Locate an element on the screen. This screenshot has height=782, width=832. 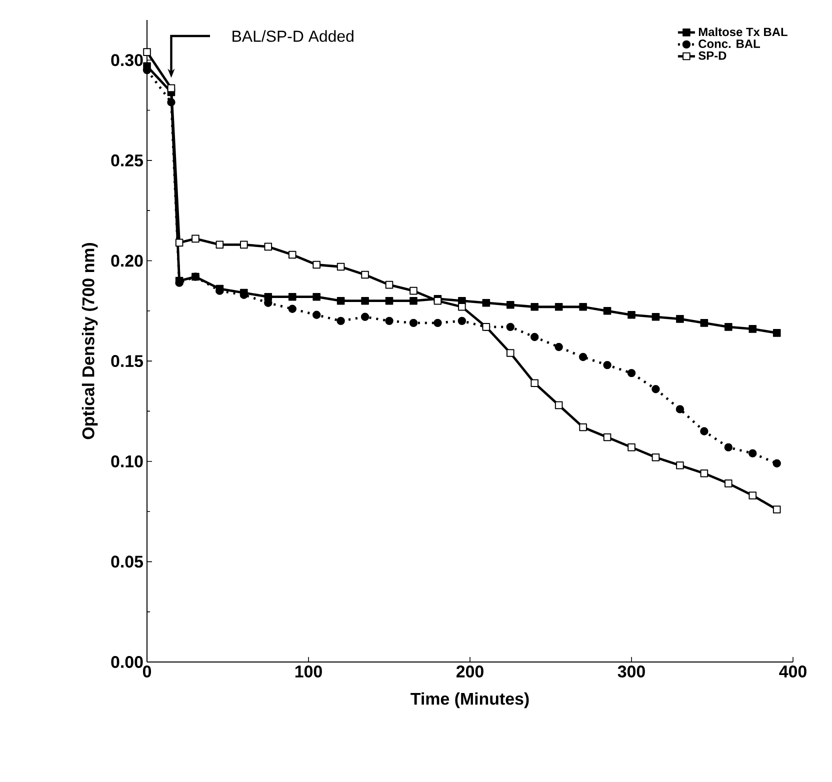
legend-label: SP-D is located at coordinates (712, 55).